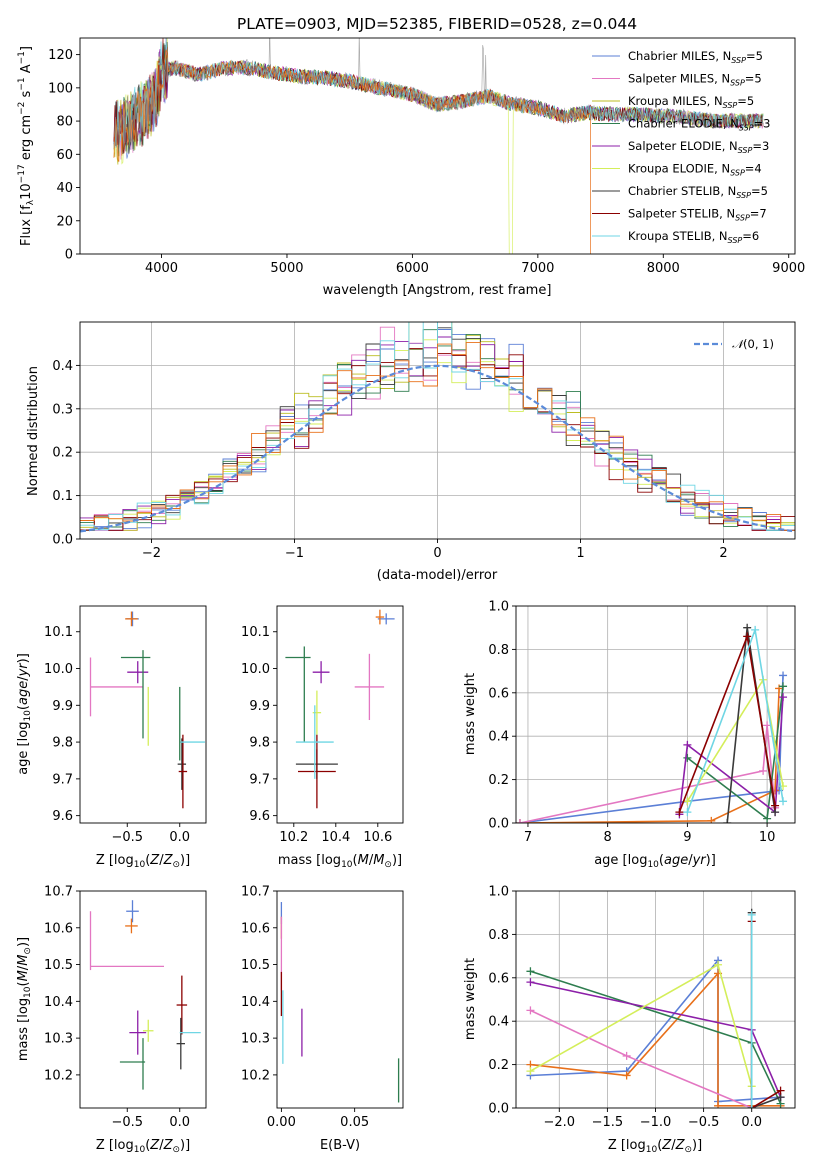 The height and width of the screenshot is (1170, 819). Describe the element at coordinates (286, 268) in the screenshot. I see `x-tick-label: 5000` at that location.